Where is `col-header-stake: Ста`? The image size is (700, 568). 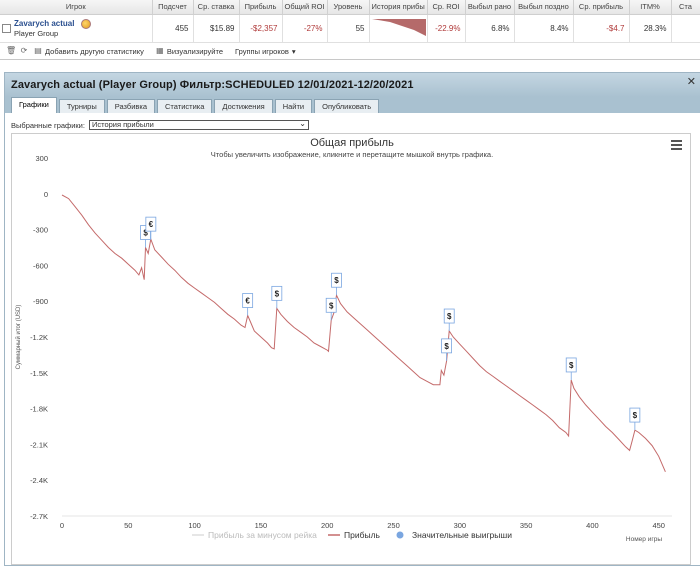
col-header-stake: Ста is located at coordinates (685, 7).